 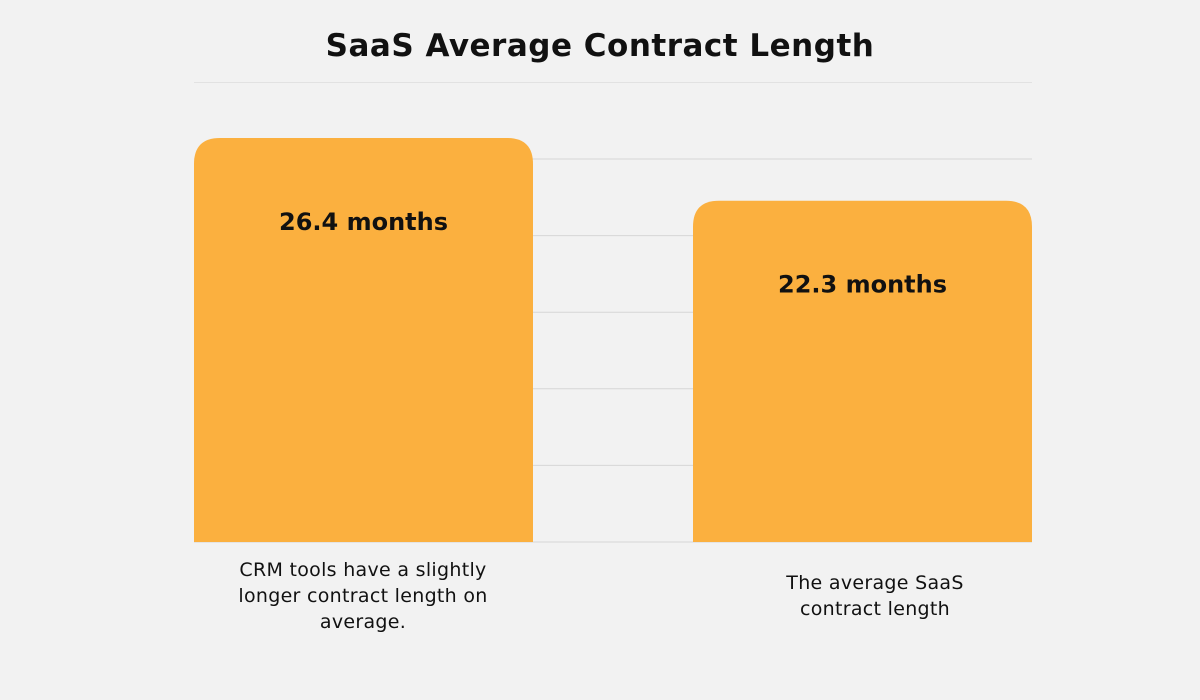 I want to click on category-label-saas-average: The average SaaS contract length, so click(x=875, y=596).